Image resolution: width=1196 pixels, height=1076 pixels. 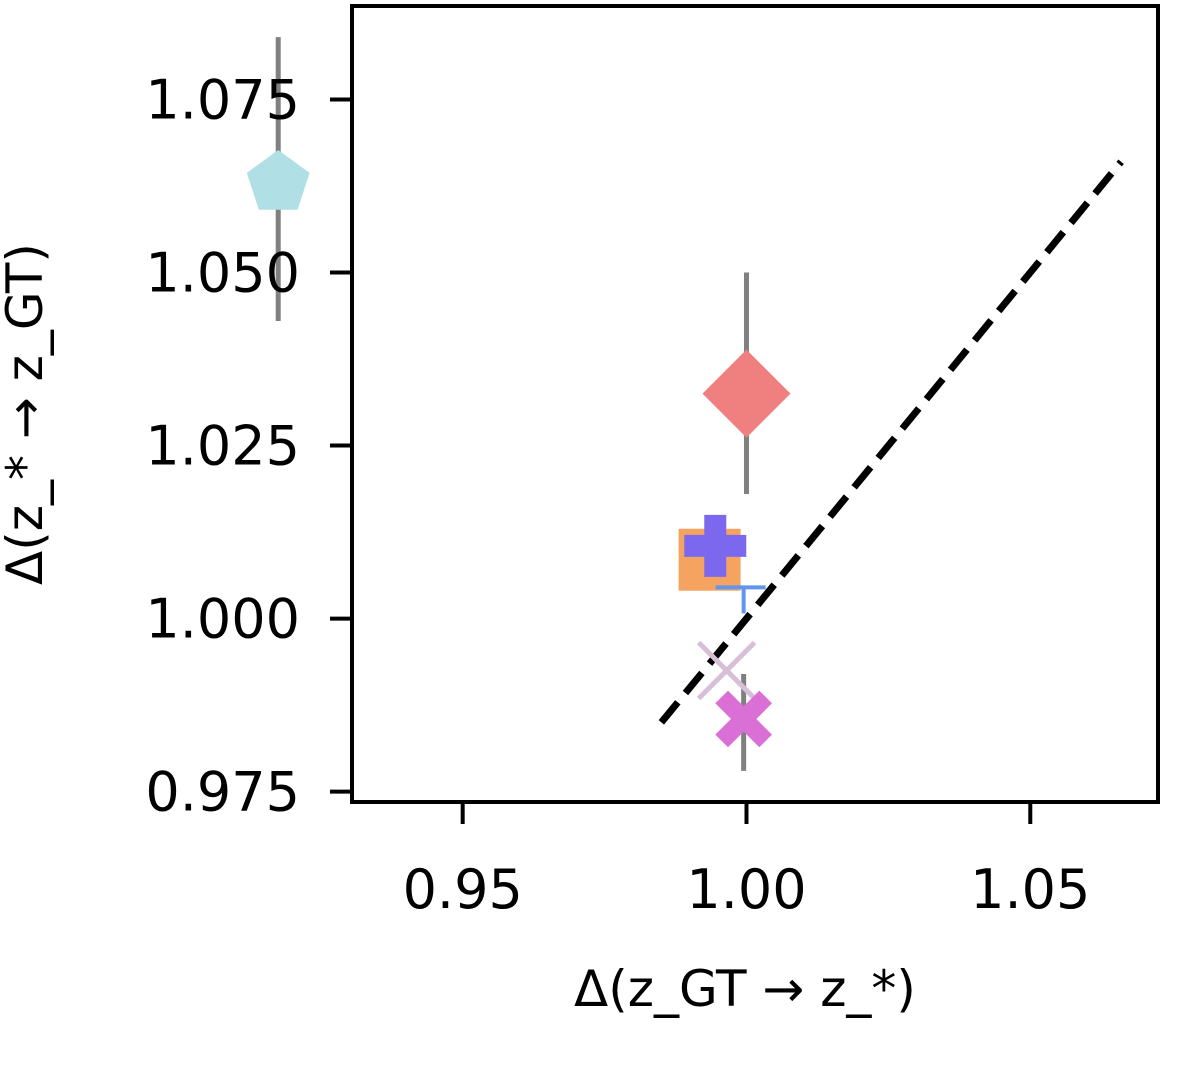 What do you see at coordinates (222, 272) in the screenshot?
I see `y-tick-label: 1.050` at bounding box center [222, 272].